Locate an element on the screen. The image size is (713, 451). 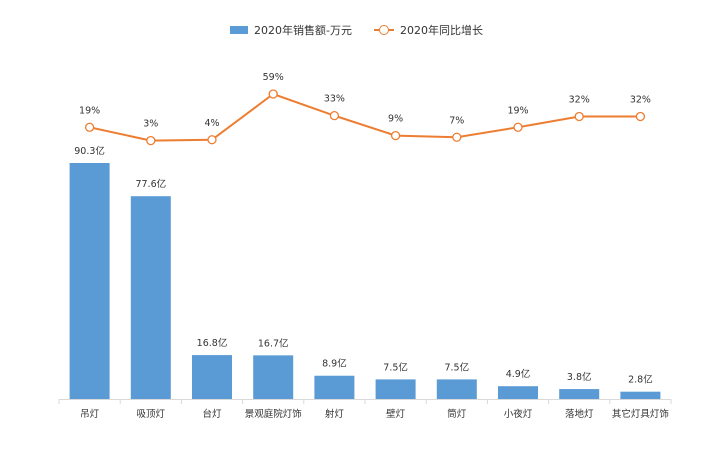
x-tick-label: 台灯 is located at coordinates (212, 414).